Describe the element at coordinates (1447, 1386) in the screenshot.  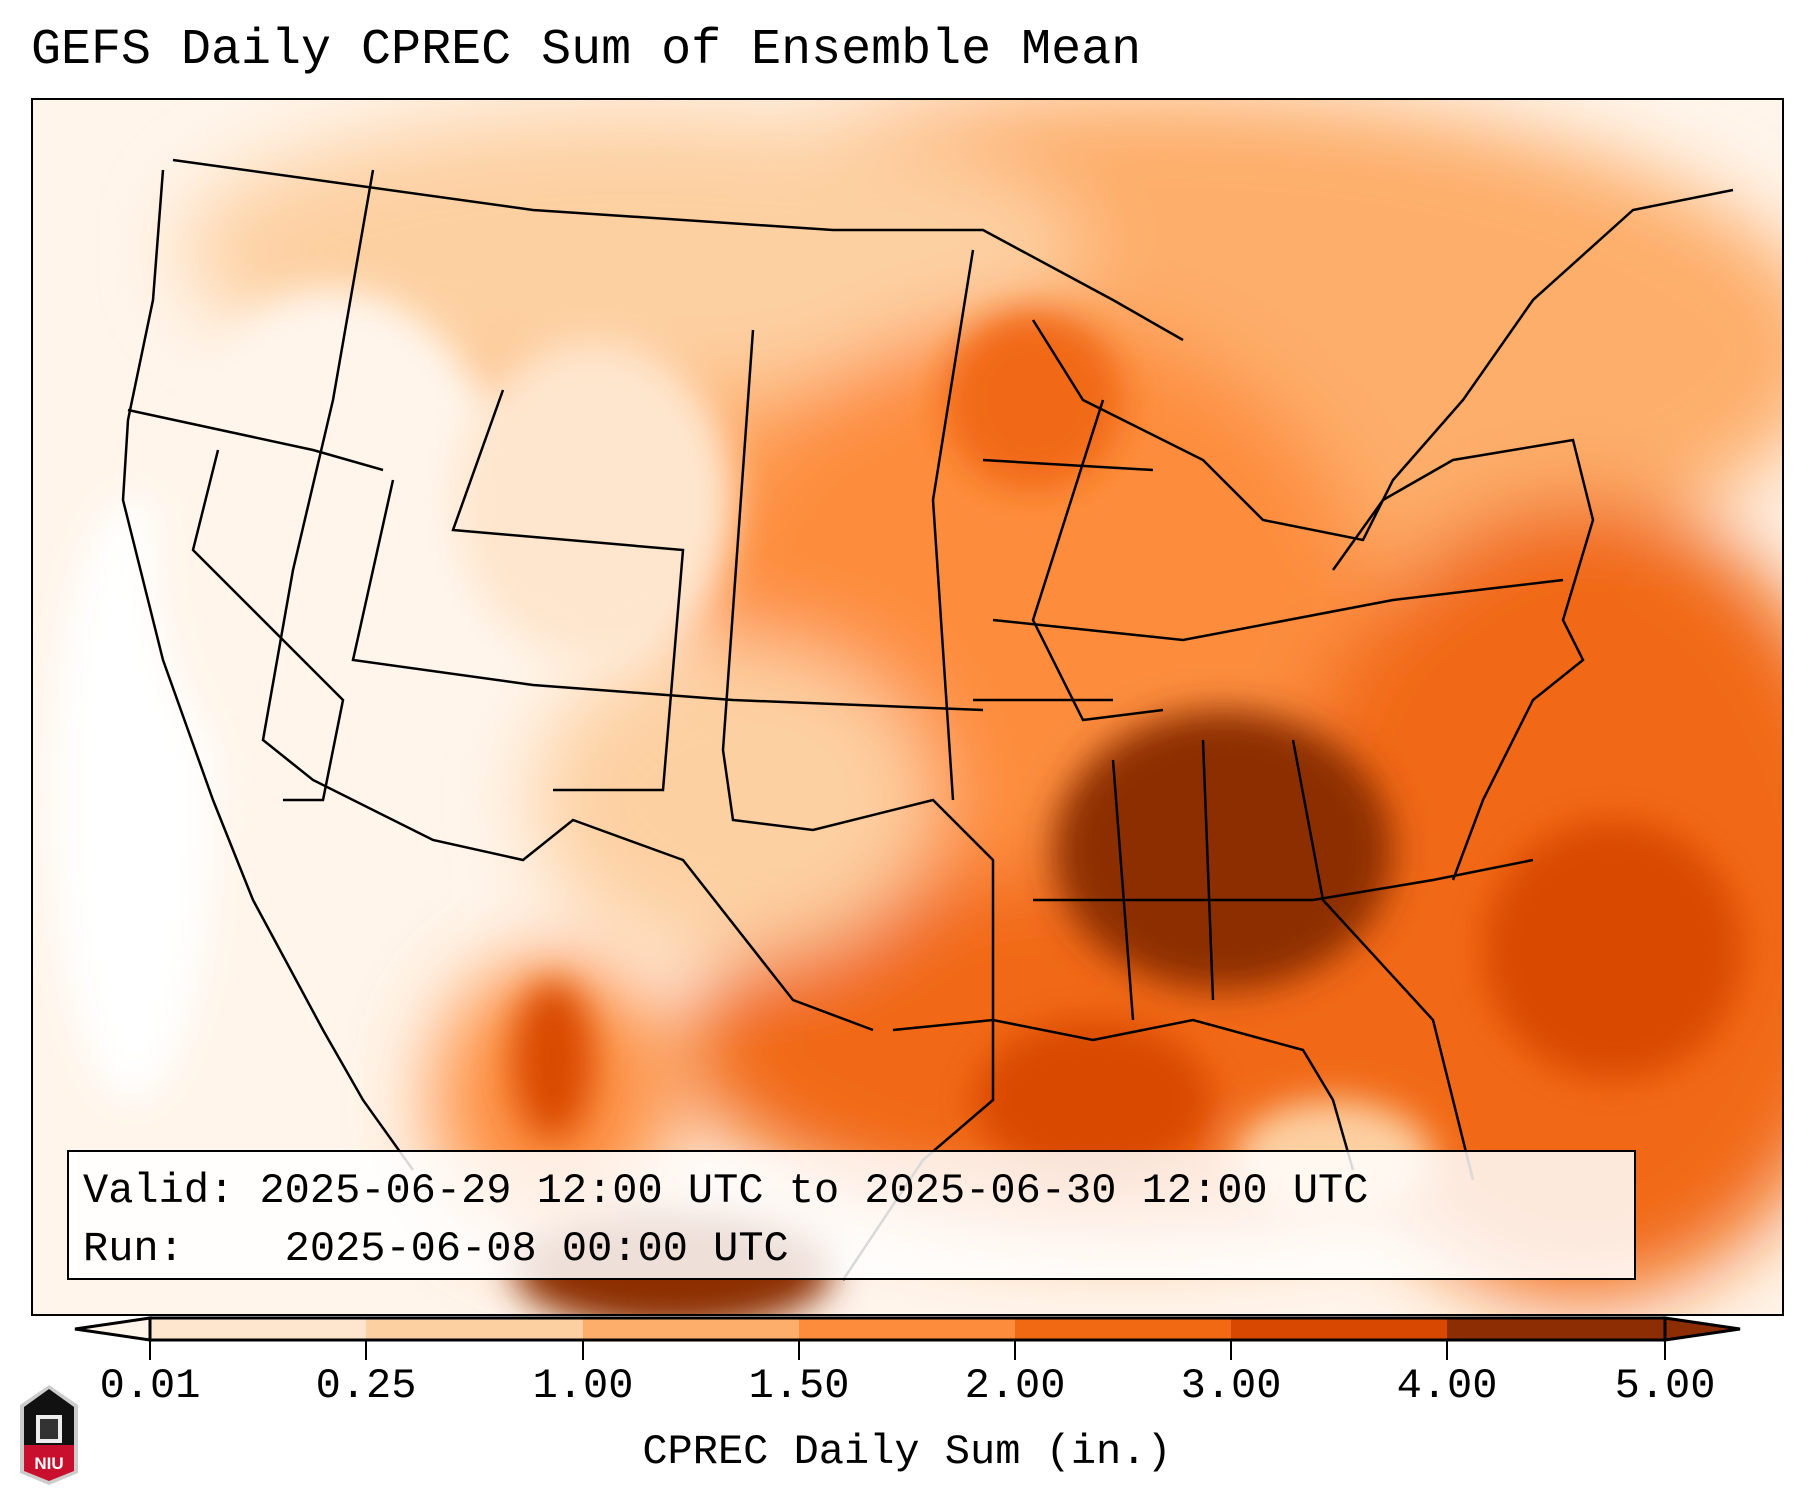
I see `colorbar-tick-label: 4.00` at that location.